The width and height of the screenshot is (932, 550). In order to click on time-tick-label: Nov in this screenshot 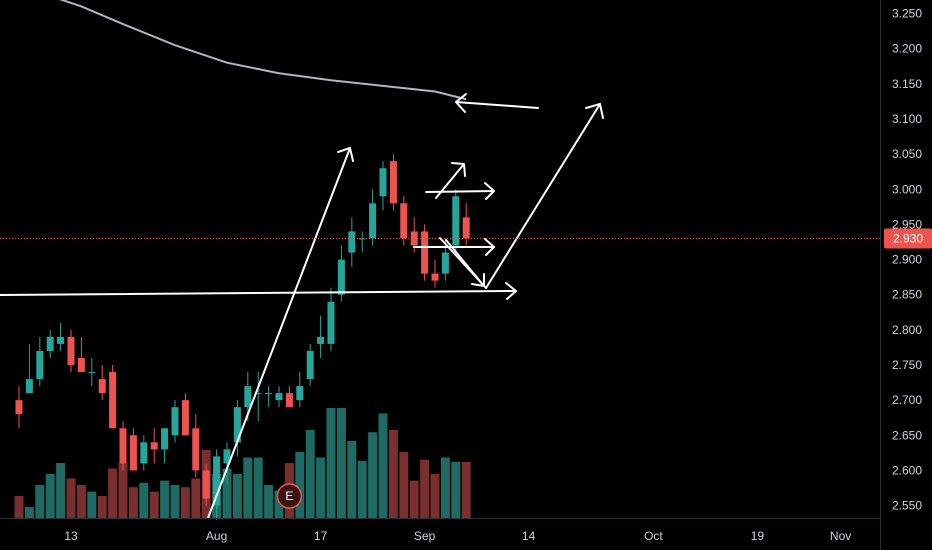, I will do `click(840, 536)`.